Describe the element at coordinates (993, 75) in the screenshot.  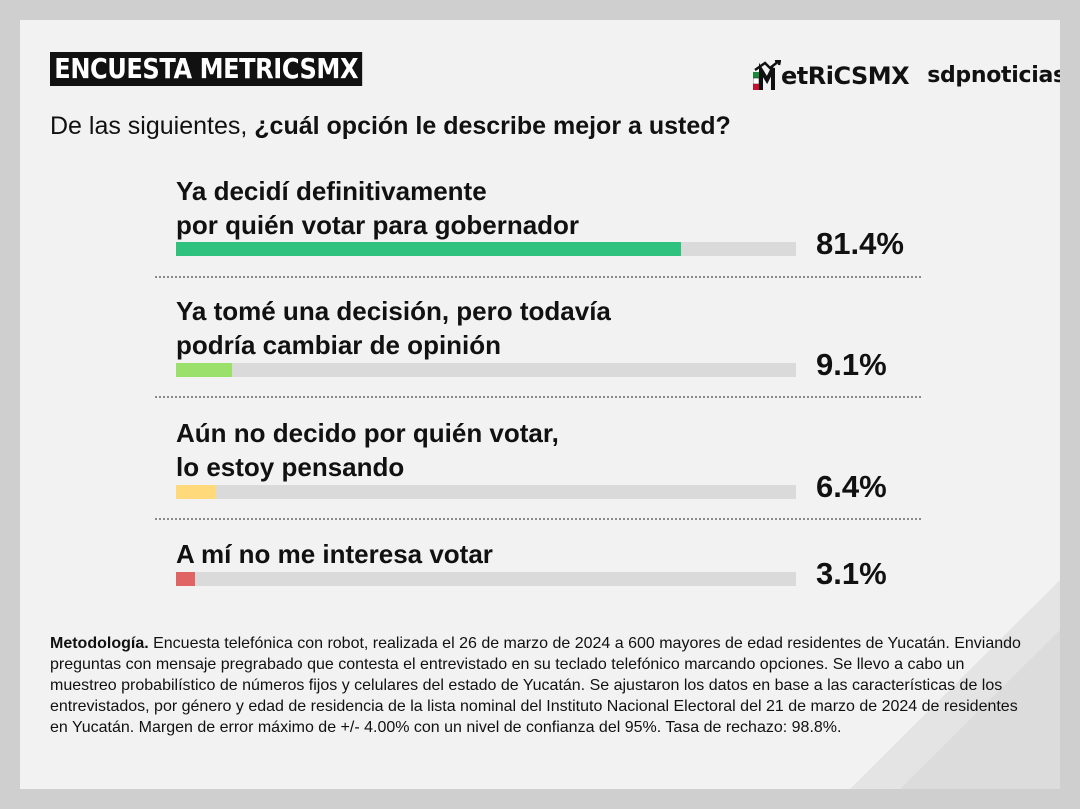
I see `sdpnoticias-logo: sdpnoticias` at that location.